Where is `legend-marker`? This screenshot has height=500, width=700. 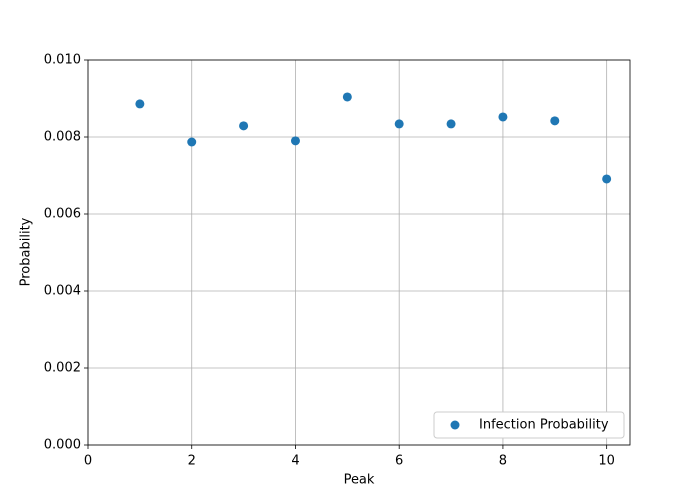 legend-marker is located at coordinates (455, 425).